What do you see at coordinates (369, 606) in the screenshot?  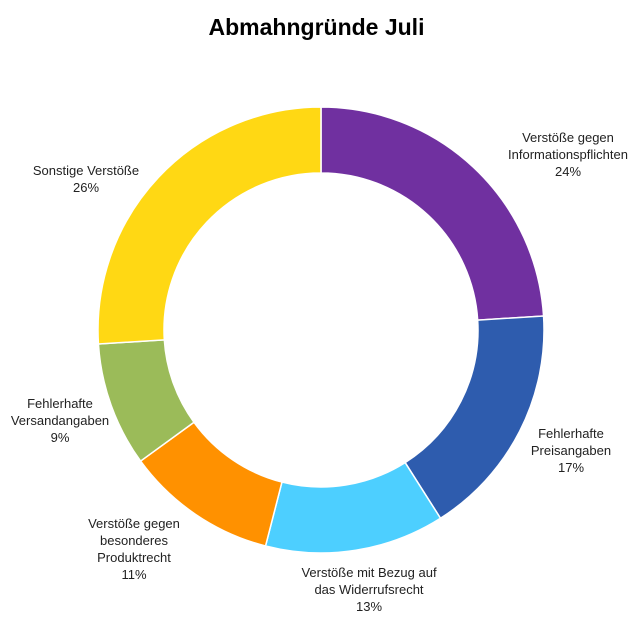 I see `slice-percent: 13%` at bounding box center [369, 606].